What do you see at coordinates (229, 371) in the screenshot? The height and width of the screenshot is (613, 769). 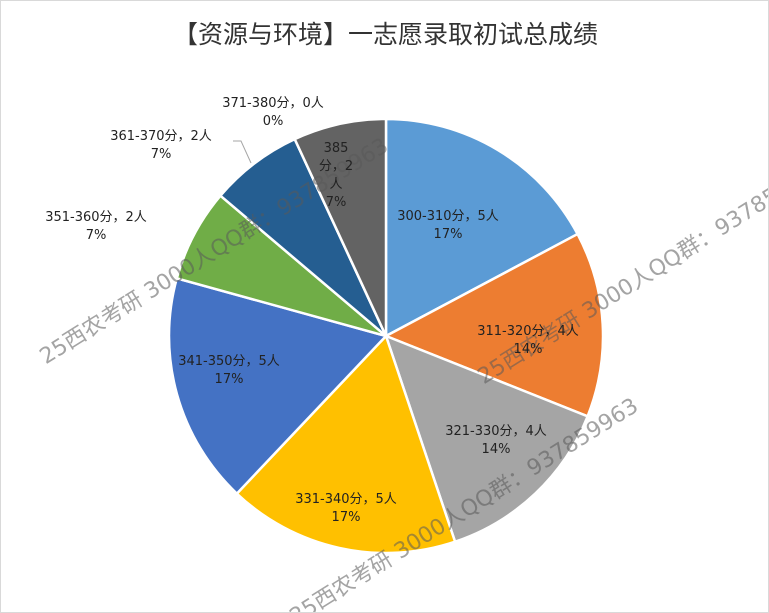 I see `data-label: 341-350分，5人 17%` at bounding box center [229, 371].